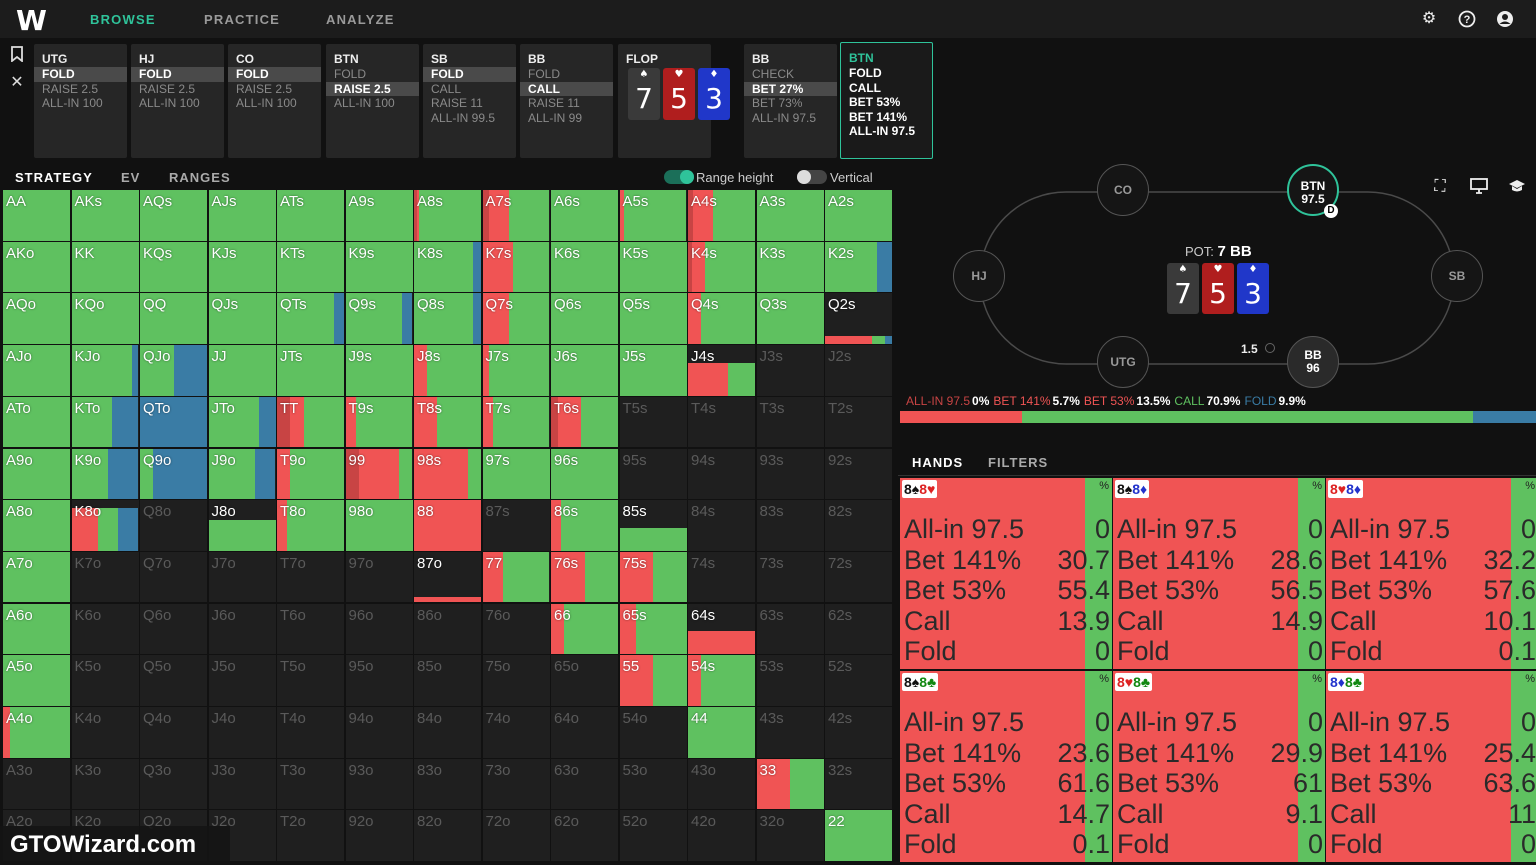 Image resolution: width=1536 pixels, height=865 pixels. I want to click on hand-cell: T4o, so click(310, 732).